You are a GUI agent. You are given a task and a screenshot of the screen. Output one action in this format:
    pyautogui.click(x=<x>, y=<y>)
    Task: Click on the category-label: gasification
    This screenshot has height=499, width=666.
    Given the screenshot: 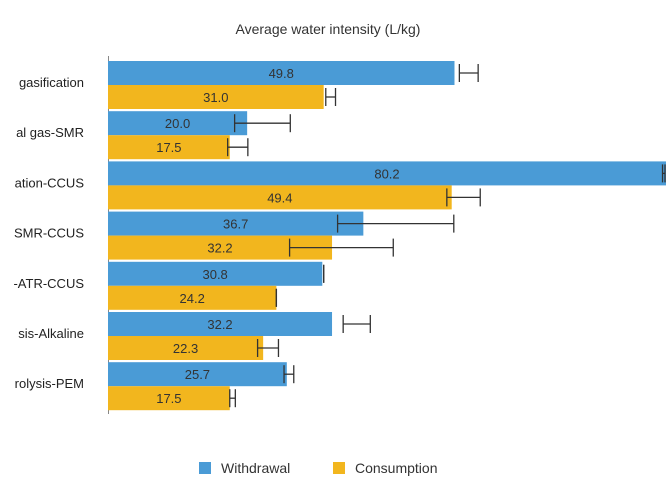 What is the action you would take?
    pyautogui.click(x=51, y=82)
    